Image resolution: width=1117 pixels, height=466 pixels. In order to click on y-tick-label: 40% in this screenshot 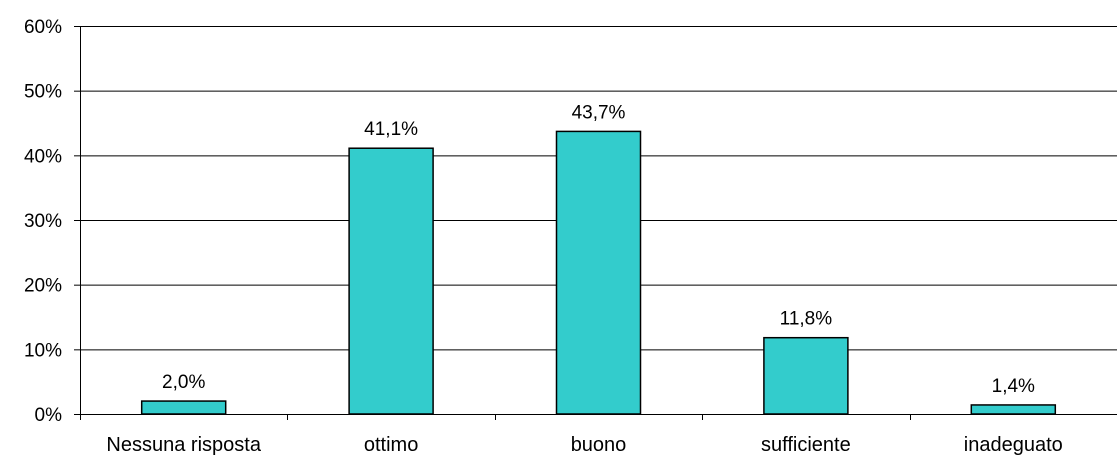, I will do `click(43, 156)`.